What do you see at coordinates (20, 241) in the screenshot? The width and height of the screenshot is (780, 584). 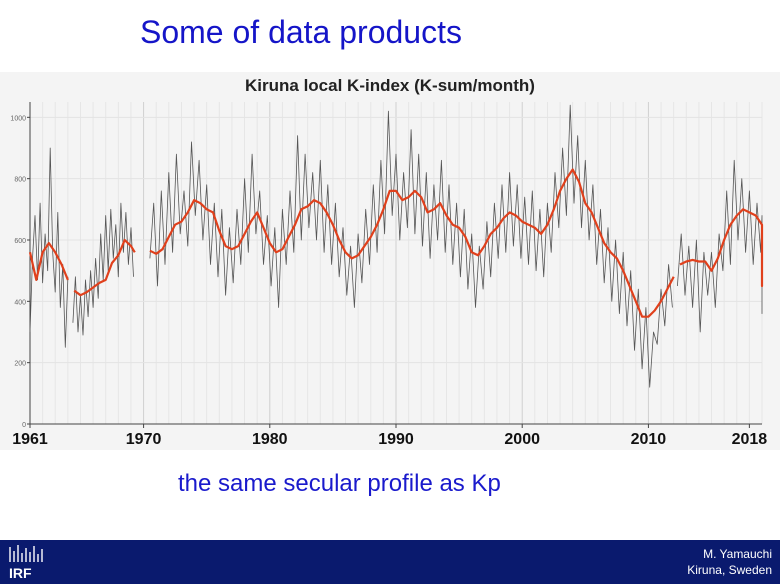 I see `y-tick-label: 600` at bounding box center [20, 241].